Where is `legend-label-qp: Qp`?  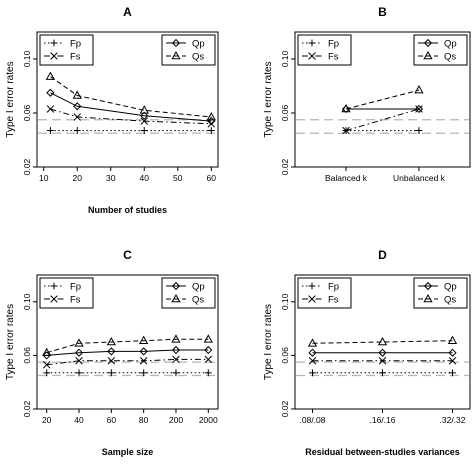 legend-label-qp: Qp is located at coordinates (450, 287).